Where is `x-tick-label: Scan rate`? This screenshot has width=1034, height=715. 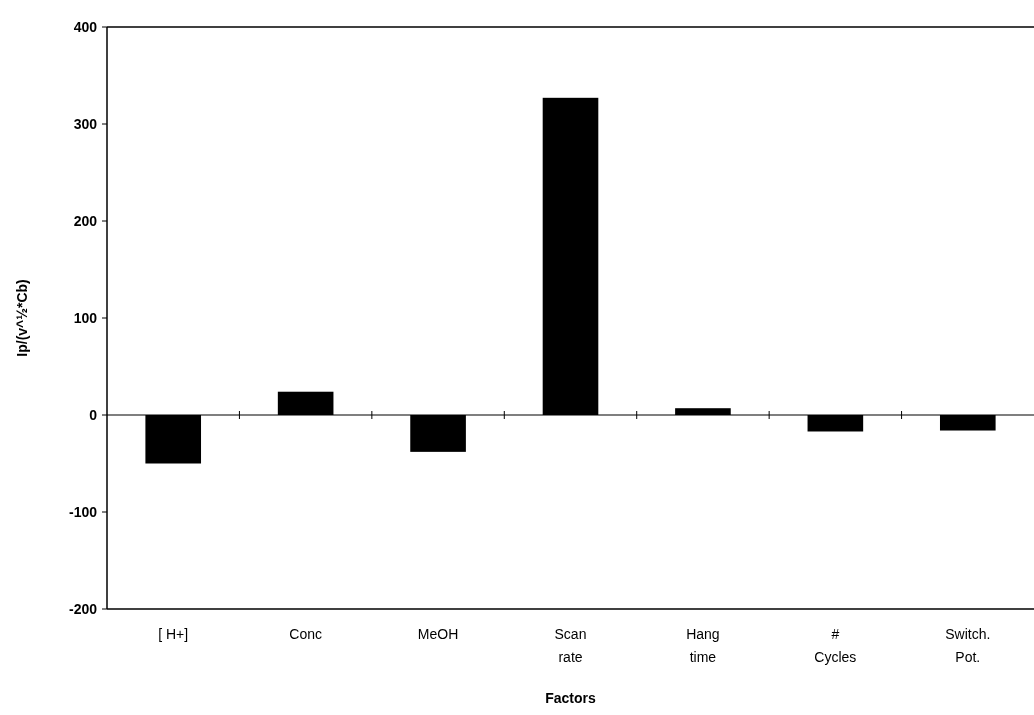 x-tick-label: Scan rate is located at coordinates (570, 645).